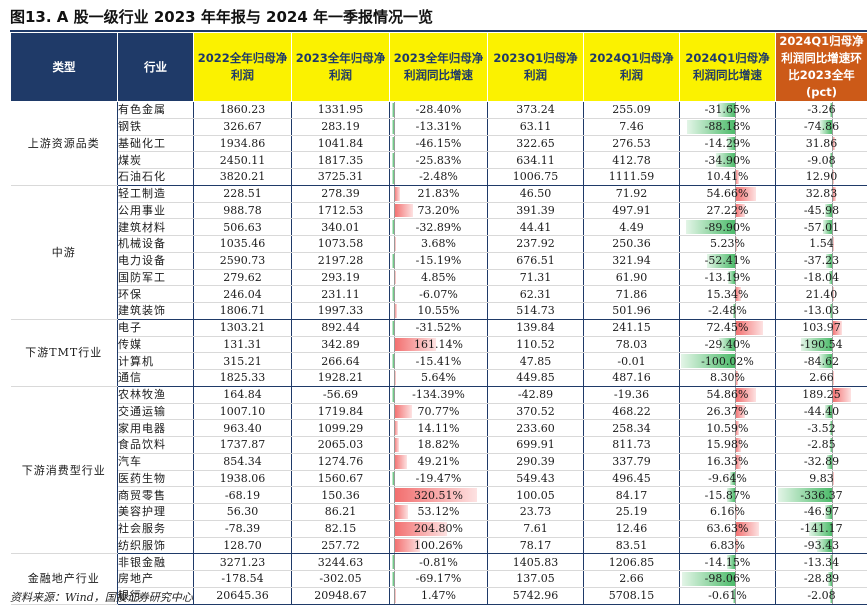 The height and width of the screenshot is (607, 867). What do you see at coordinates (340, 160) in the screenshot?
I see `profit-2023-cell: 1817.35` at bounding box center [340, 160].